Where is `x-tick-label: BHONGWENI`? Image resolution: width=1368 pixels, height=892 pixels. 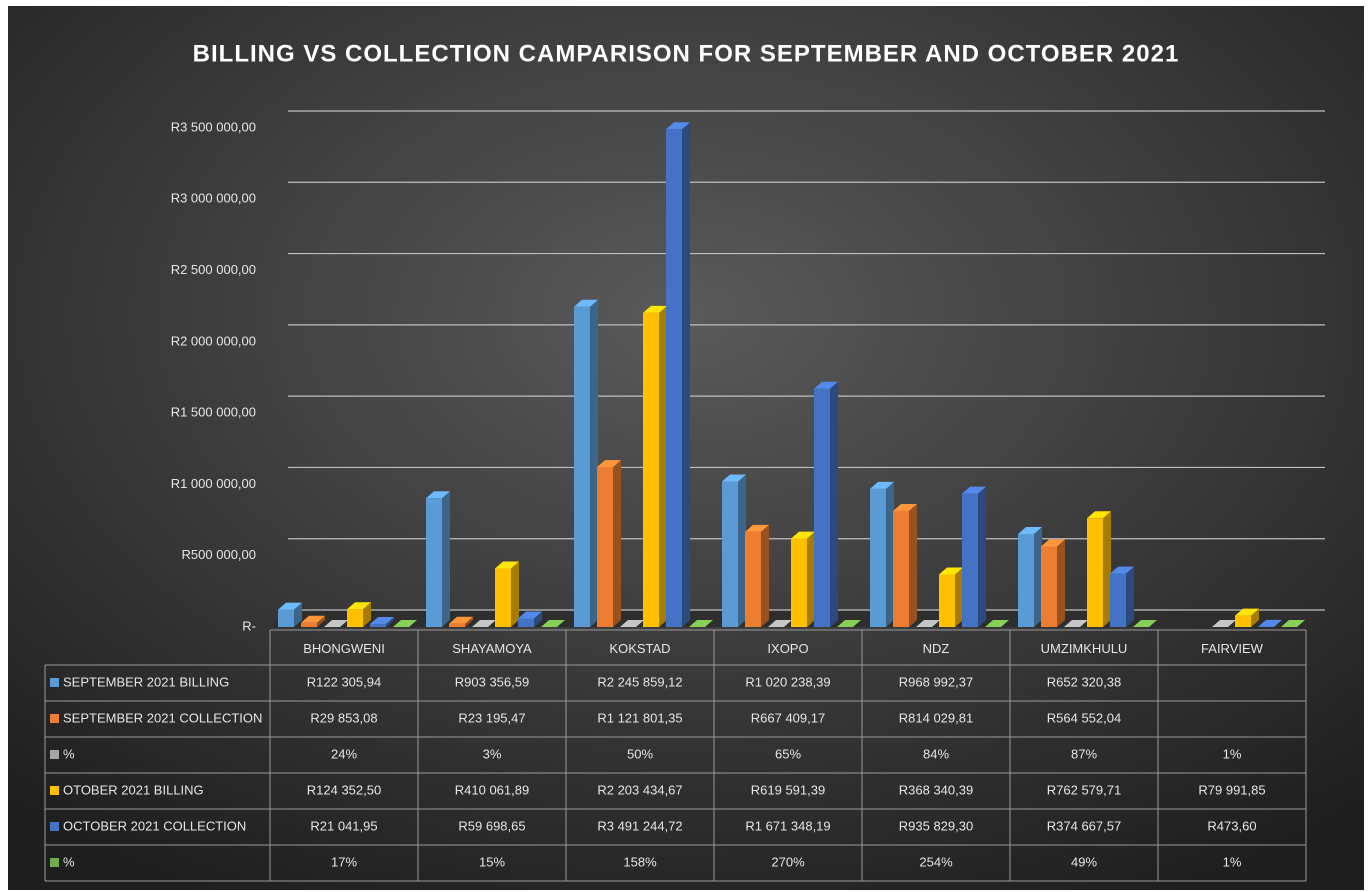
x-tick-label: BHONGWENI is located at coordinates (344, 648).